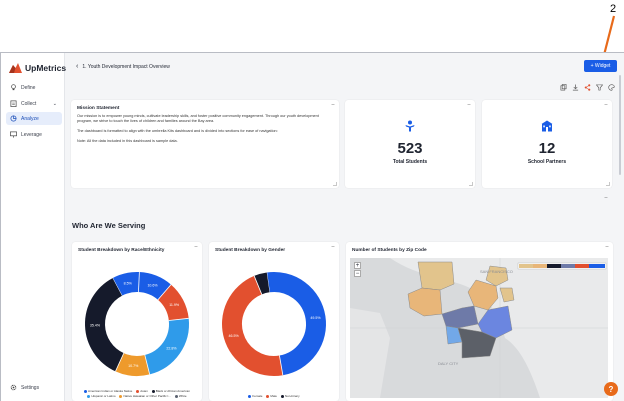  I want to click on legend-item: American Indian or Alaska Native, so click(108, 391).